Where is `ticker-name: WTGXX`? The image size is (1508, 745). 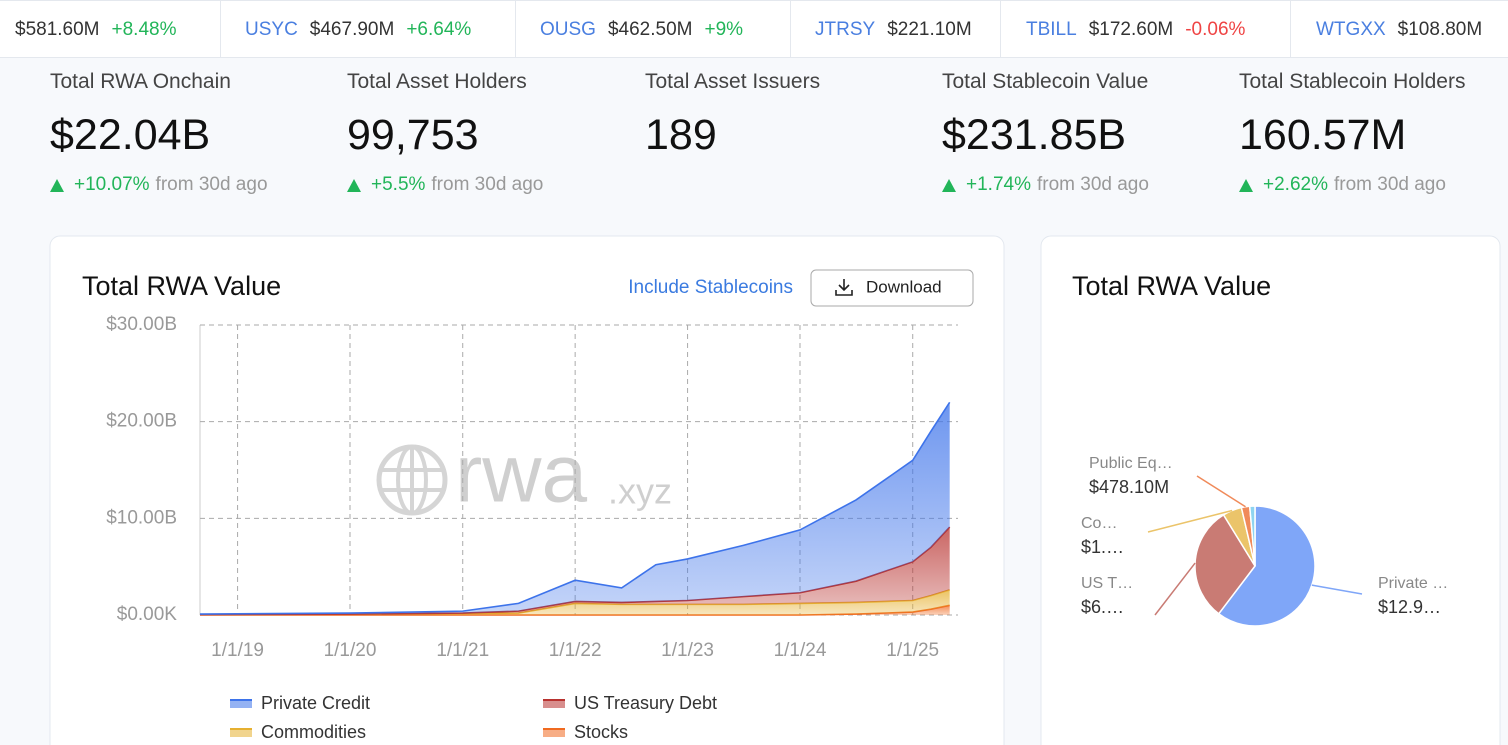
ticker-name: WTGXX is located at coordinates (1351, 29).